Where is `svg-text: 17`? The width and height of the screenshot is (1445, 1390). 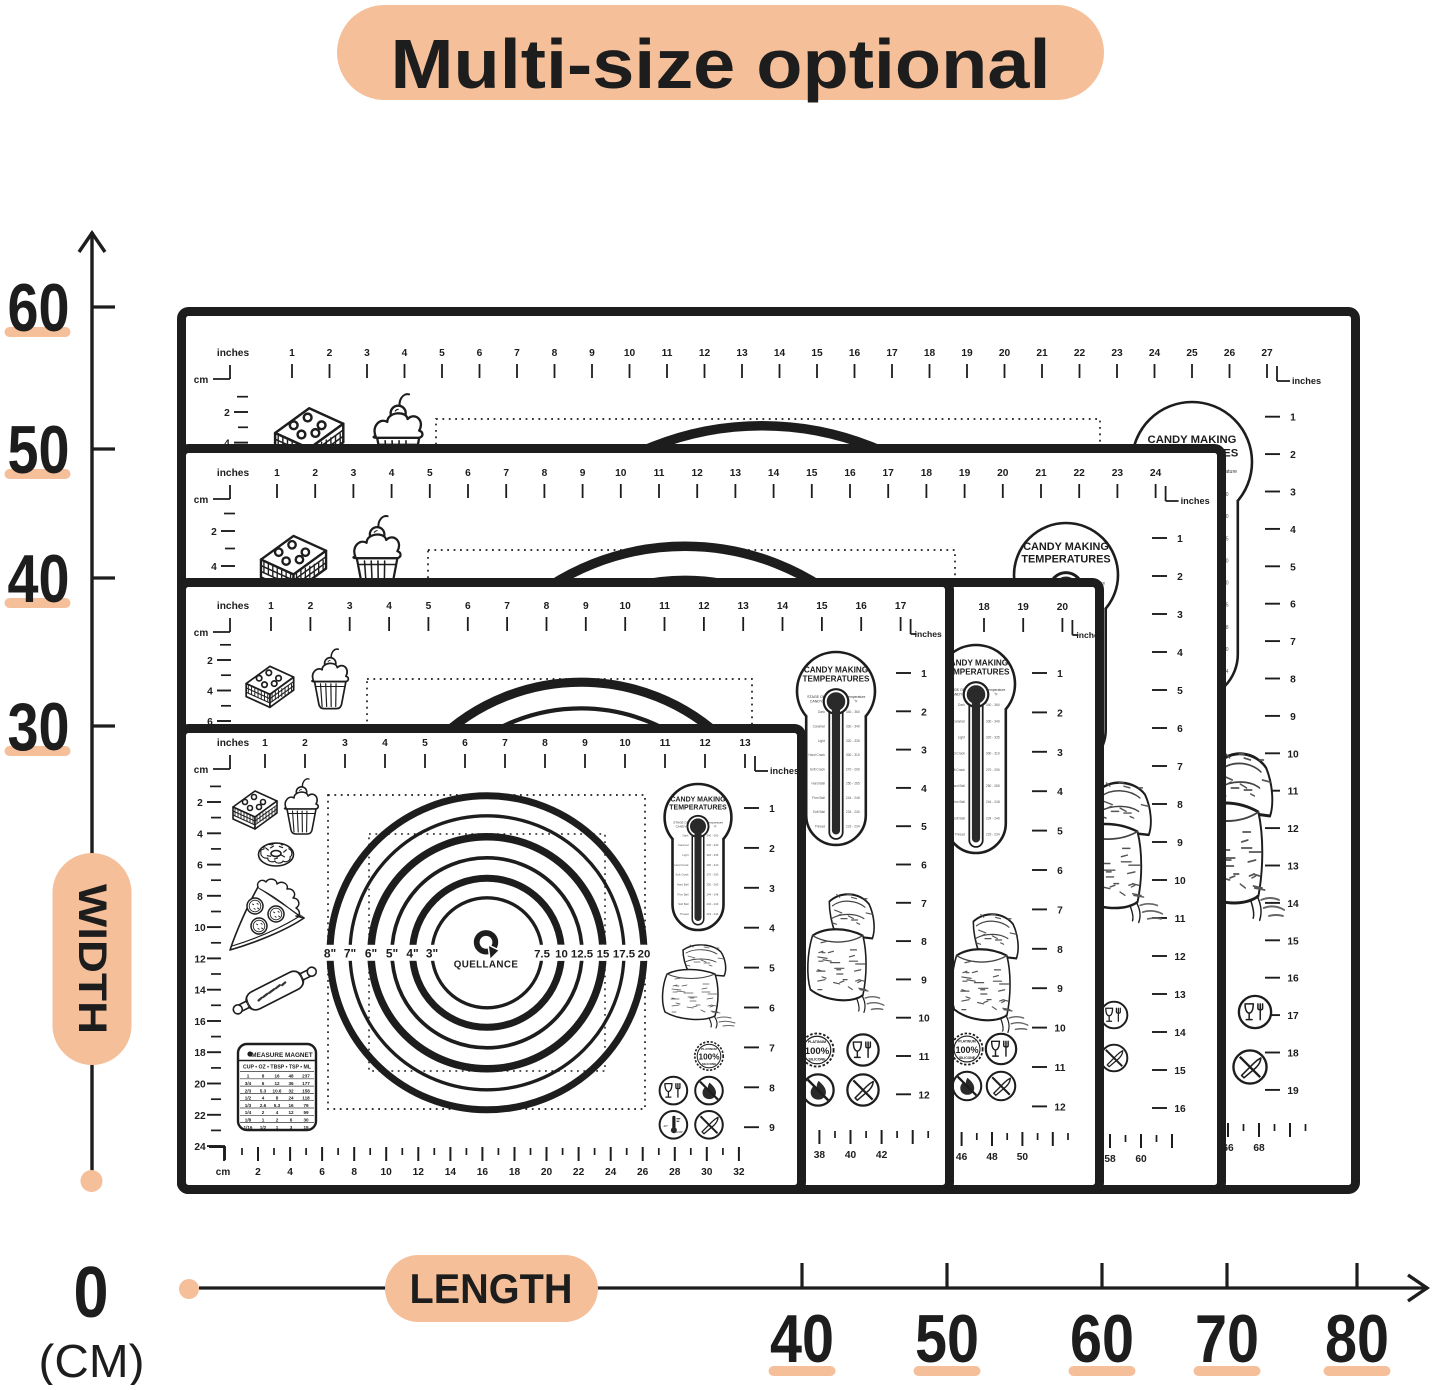 svg-text: 17 is located at coordinates (901, 606).